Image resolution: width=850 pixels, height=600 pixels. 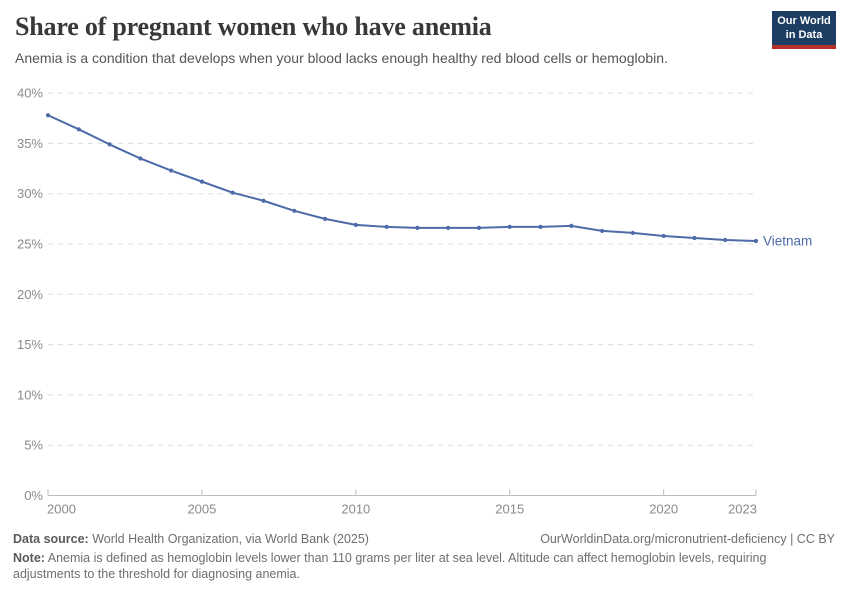 What do you see at coordinates (804, 34) in the screenshot?
I see `owid-logo-line2: in Data` at bounding box center [804, 34].